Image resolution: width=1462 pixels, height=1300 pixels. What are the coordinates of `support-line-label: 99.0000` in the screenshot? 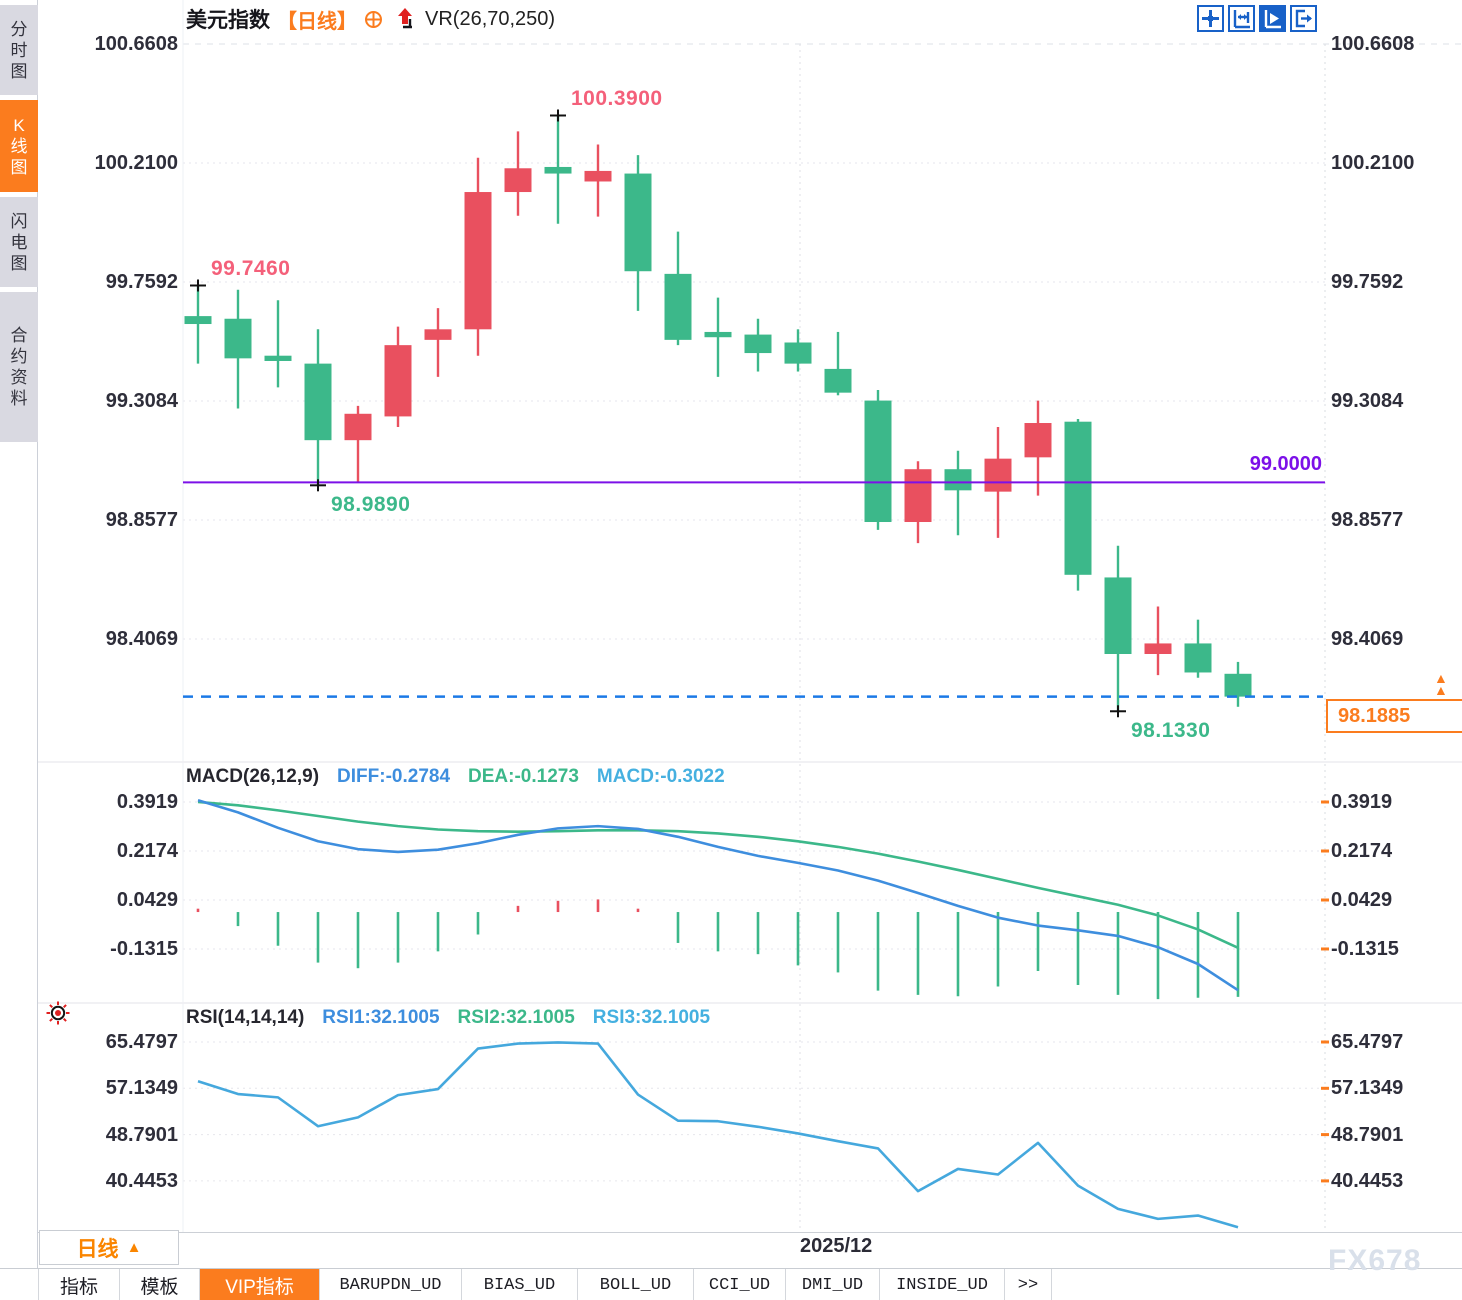 It's located at (1285, 464).